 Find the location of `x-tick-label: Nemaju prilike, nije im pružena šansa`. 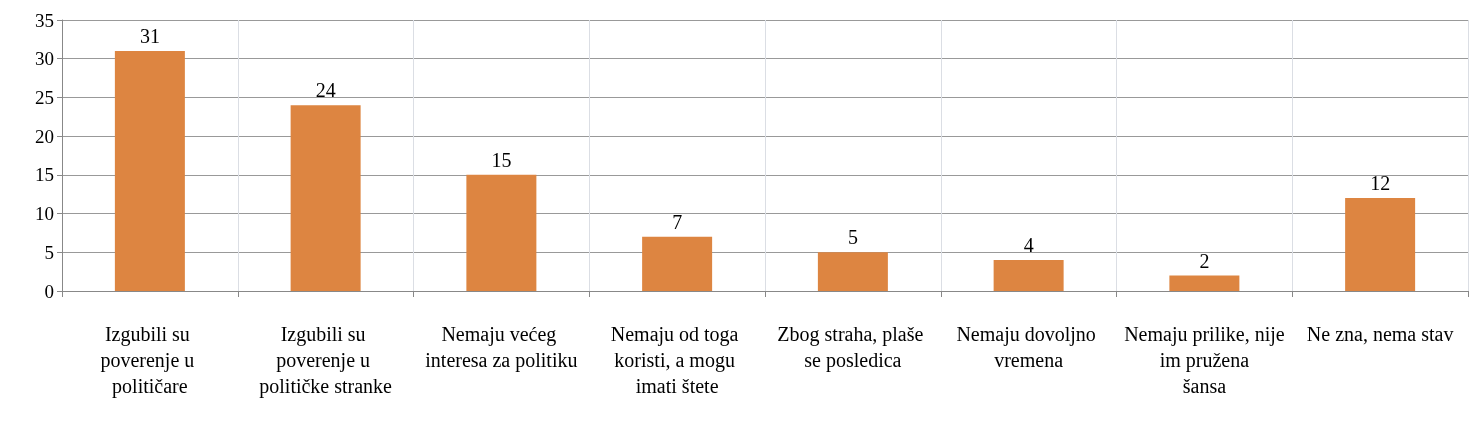

x-tick-label: Nemaju prilike, nije im pružena šansa is located at coordinates (1204, 360).